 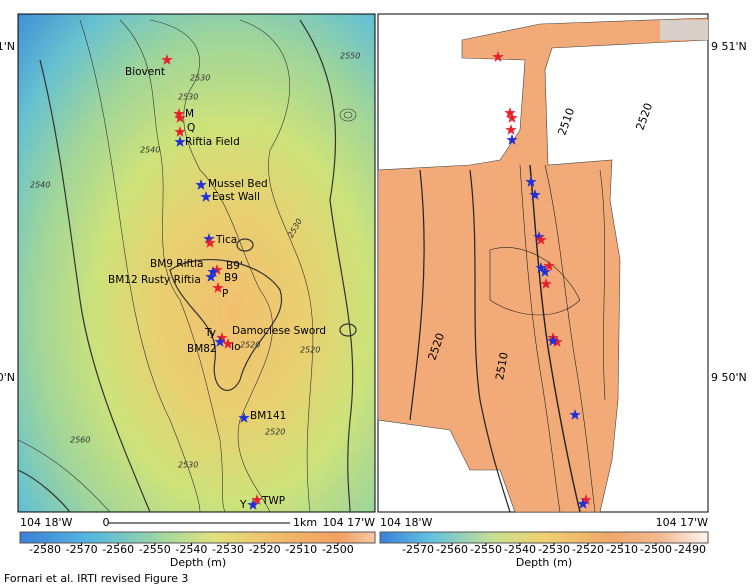 I want to click on site-label: East Wall, so click(x=236, y=197).